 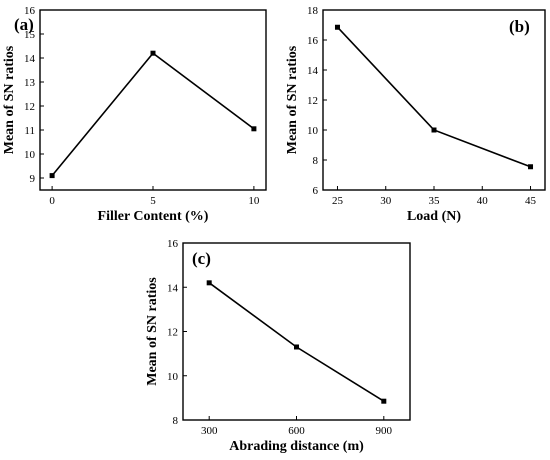 I want to click on y-tick-label: 9, so click(x=33, y=179).